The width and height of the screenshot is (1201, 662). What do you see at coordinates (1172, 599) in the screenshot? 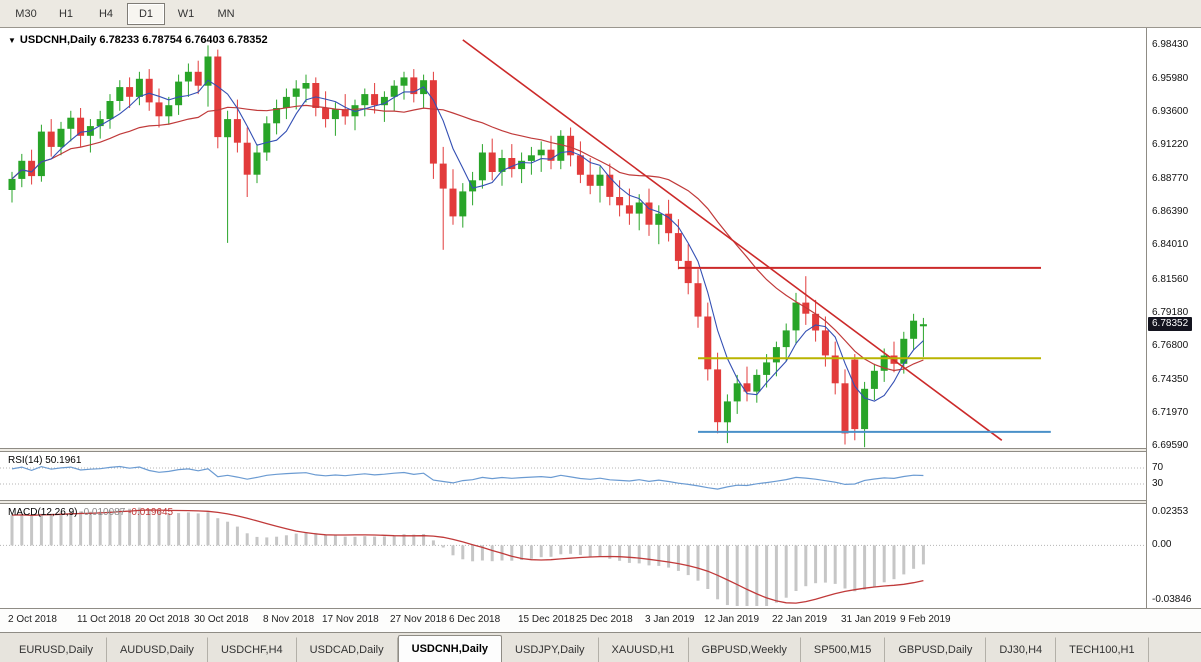
I see `macd-axis-label: -0.03846` at bounding box center [1172, 599].